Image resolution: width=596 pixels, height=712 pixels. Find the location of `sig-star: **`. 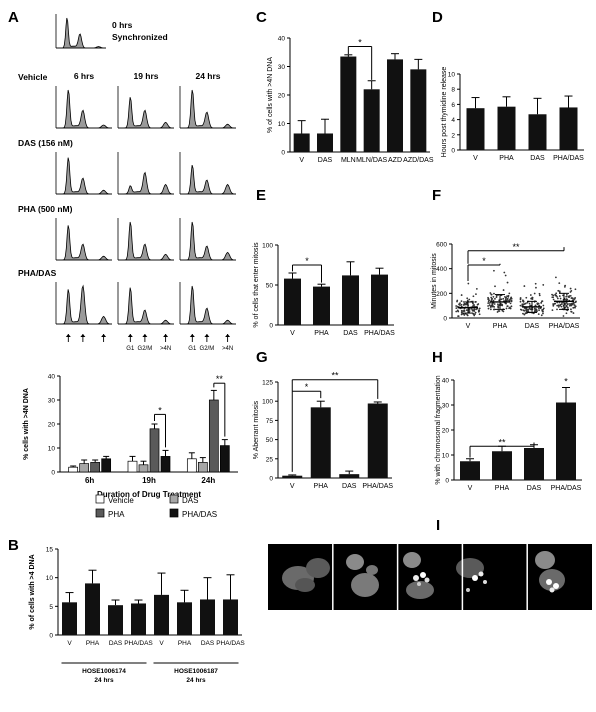

sig-star: ** is located at coordinates (335, 376).